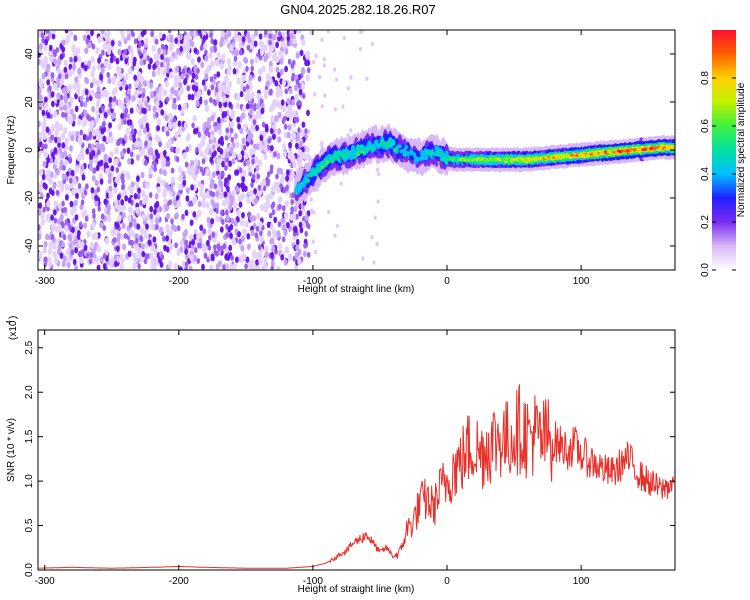  I want to click on spectrogram-y-tick-label: 40, so click(29, 54).